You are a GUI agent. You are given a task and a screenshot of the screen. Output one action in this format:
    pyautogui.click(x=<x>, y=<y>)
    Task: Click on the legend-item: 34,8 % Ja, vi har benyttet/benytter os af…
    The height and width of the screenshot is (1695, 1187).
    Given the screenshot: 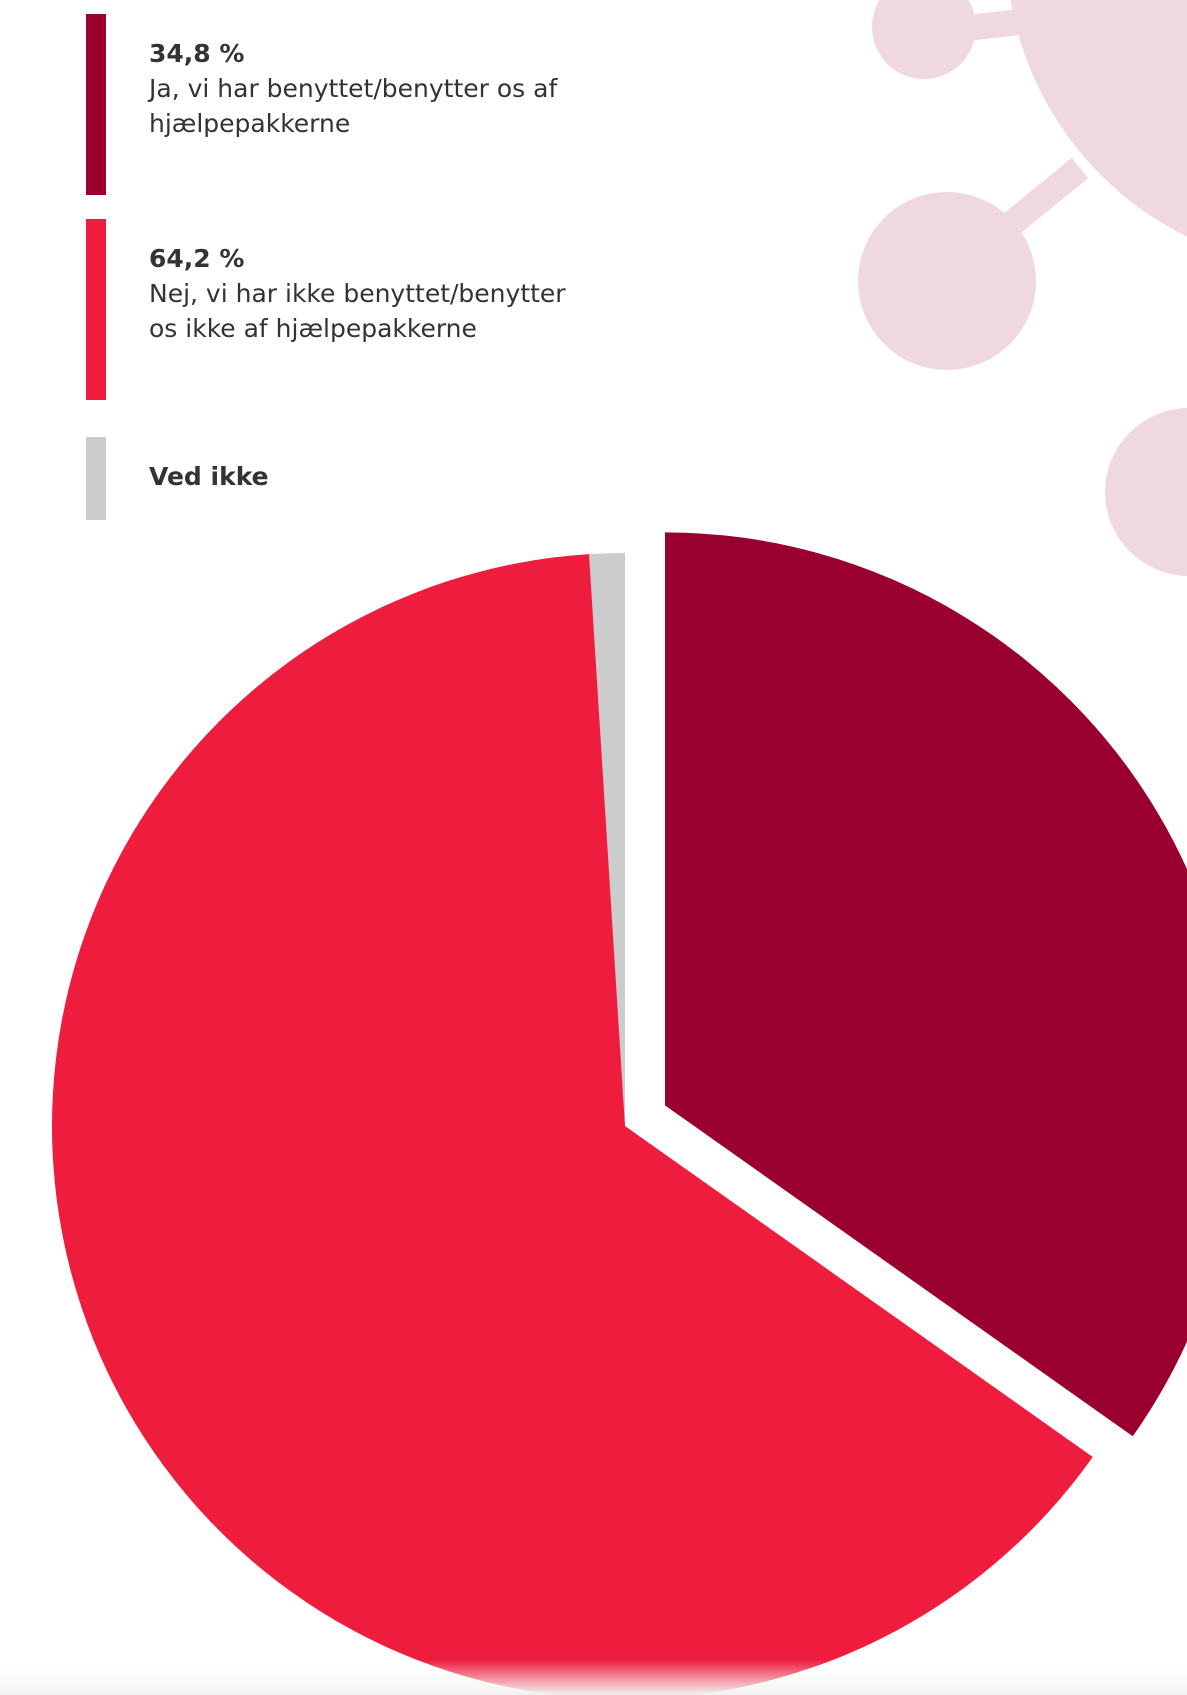 What is the action you would take?
    pyautogui.click(x=346, y=104)
    